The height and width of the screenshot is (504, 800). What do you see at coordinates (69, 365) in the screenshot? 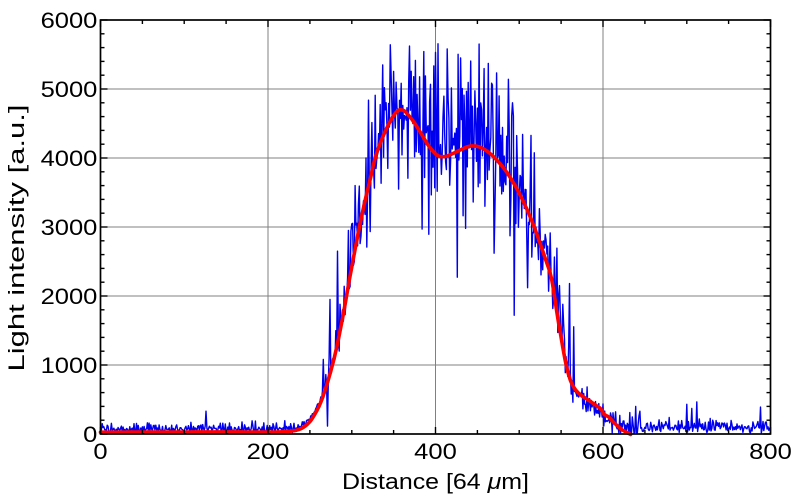
I see `svg-text: 1000` at bounding box center [69, 365].